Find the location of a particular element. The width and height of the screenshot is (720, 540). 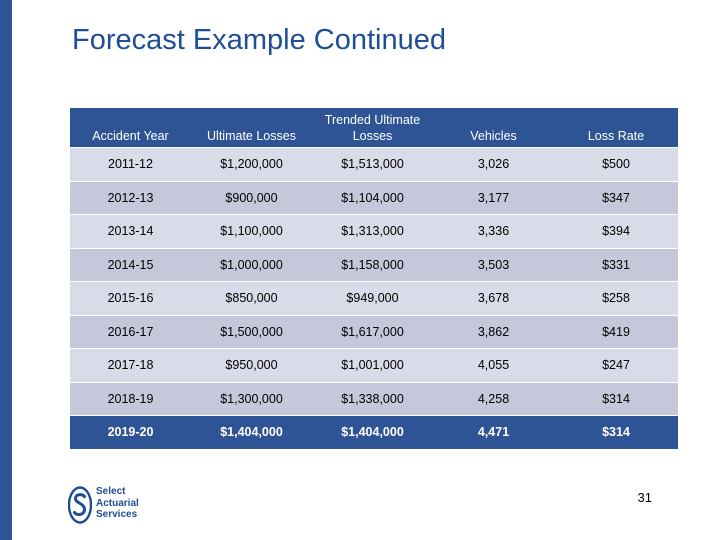

cell-vehicles: 3,678 is located at coordinates (493, 298).